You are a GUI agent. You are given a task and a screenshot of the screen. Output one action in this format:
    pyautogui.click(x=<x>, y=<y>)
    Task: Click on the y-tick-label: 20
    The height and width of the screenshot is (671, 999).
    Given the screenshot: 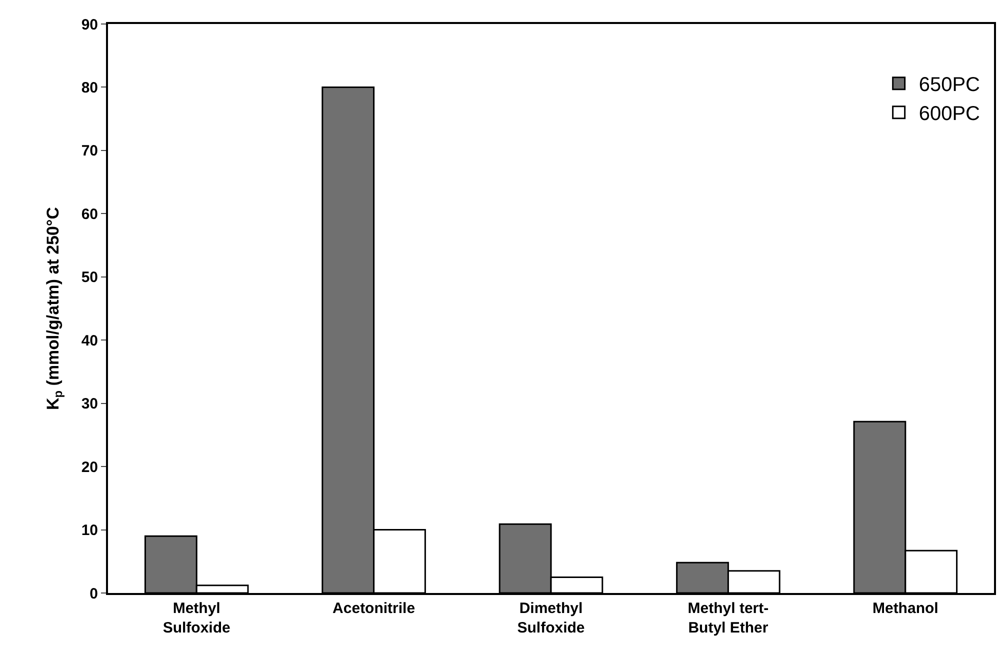 What is the action you would take?
    pyautogui.click(x=89, y=467)
    